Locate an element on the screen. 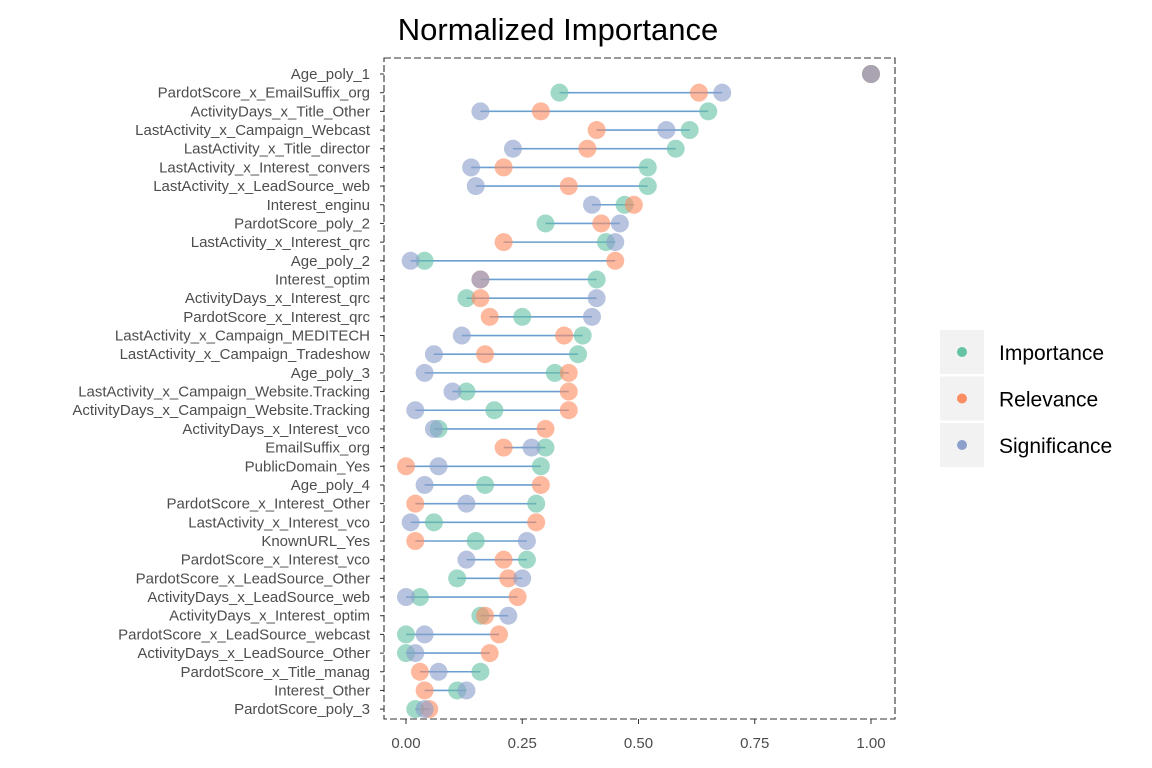 The width and height of the screenshot is (1152, 768). y-tick-label: LastActivity_x_Interest_qrc is located at coordinates (281, 242).